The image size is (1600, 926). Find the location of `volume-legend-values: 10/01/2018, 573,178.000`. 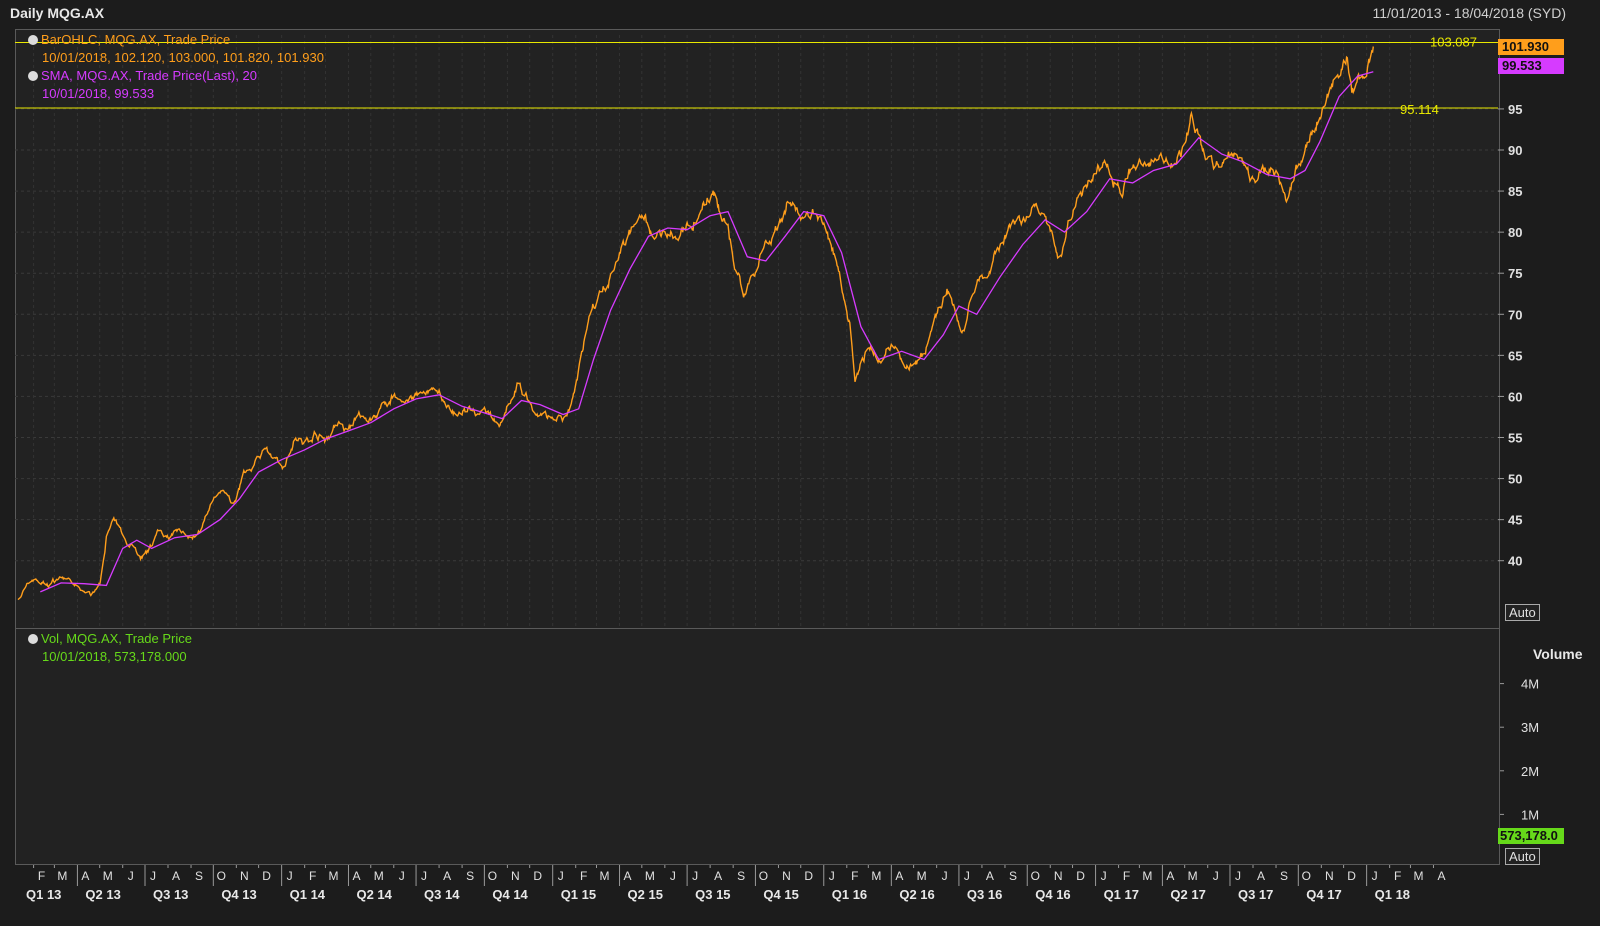

volume-legend-values: 10/01/2018, 573,178.000 is located at coordinates (114, 656).